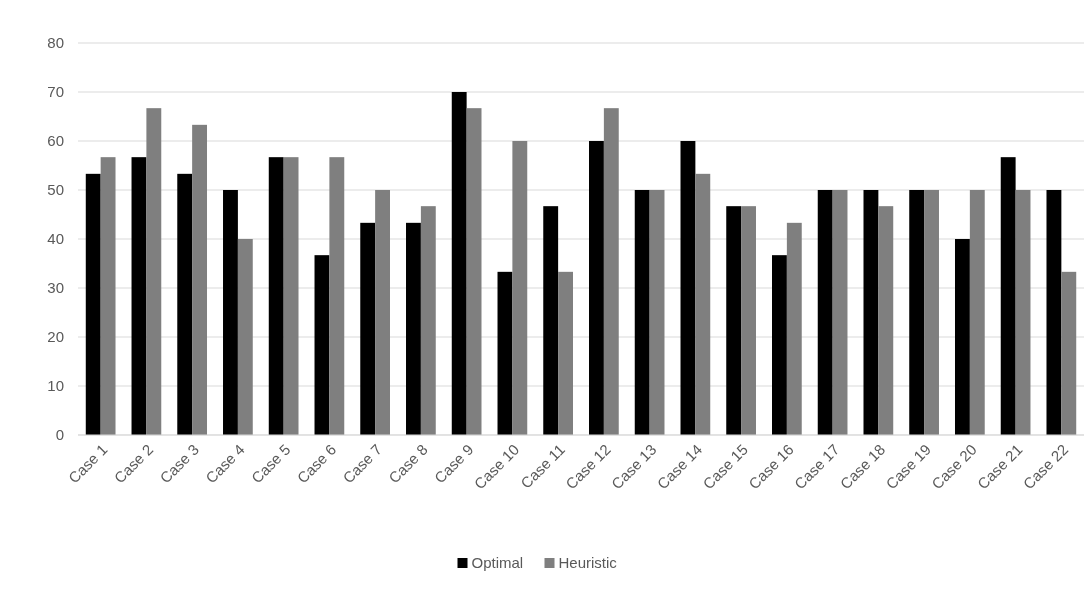 Image resolution: width=1091 pixels, height=592 pixels. What do you see at coordinates (497, 563) in the screenshot?
I see `legend-label: Optimal` at bounding box center [497, 563].